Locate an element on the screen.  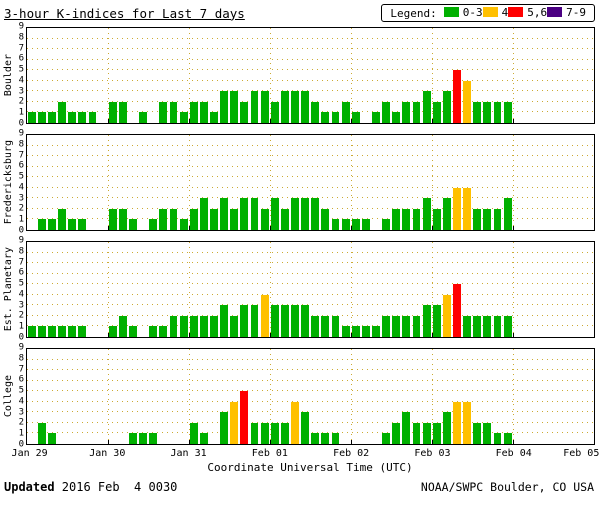
y-tick-label: 2 is located at coordinates (21, 208).